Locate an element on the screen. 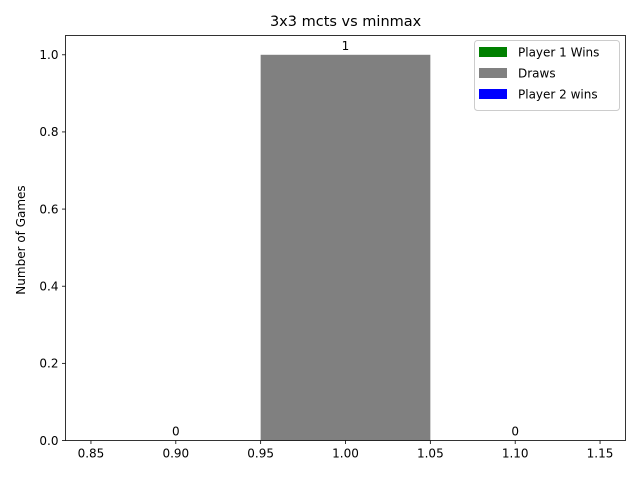 The image size is (640, 480). x-axis-ticks: 0.85 0.90 0.95 1.00 1.05 1.10 1.15 is located at coordinates (346, 450).